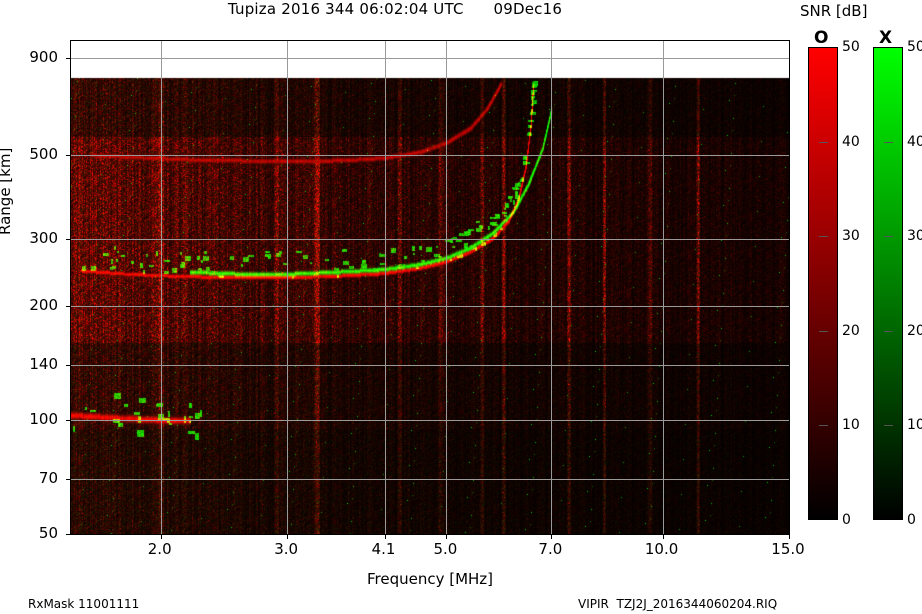 Image resolution: width=922 pixels, height=614 pixels. What do you see at coordinates (888, 283) in the screenshot?
I see `colorbar-x-gradient` at bounding box center [888, 283].